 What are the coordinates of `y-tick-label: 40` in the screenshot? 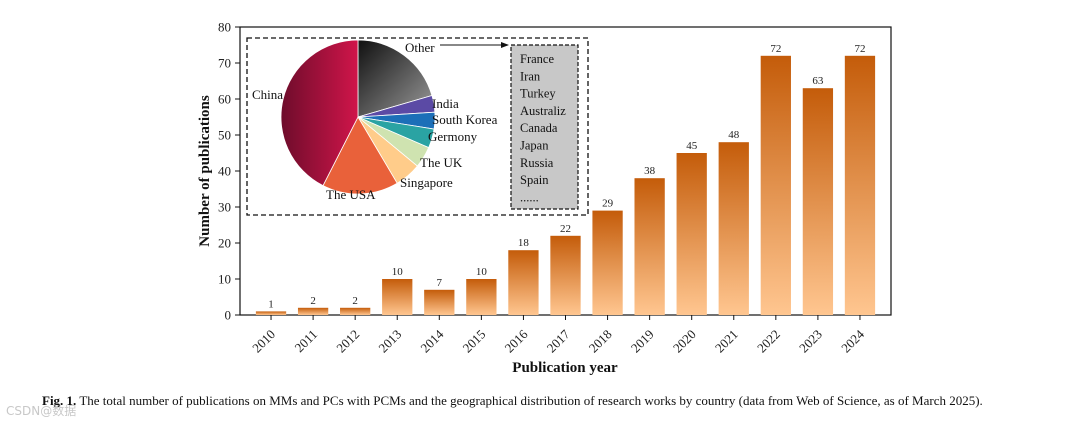 It's located at (224, 171).